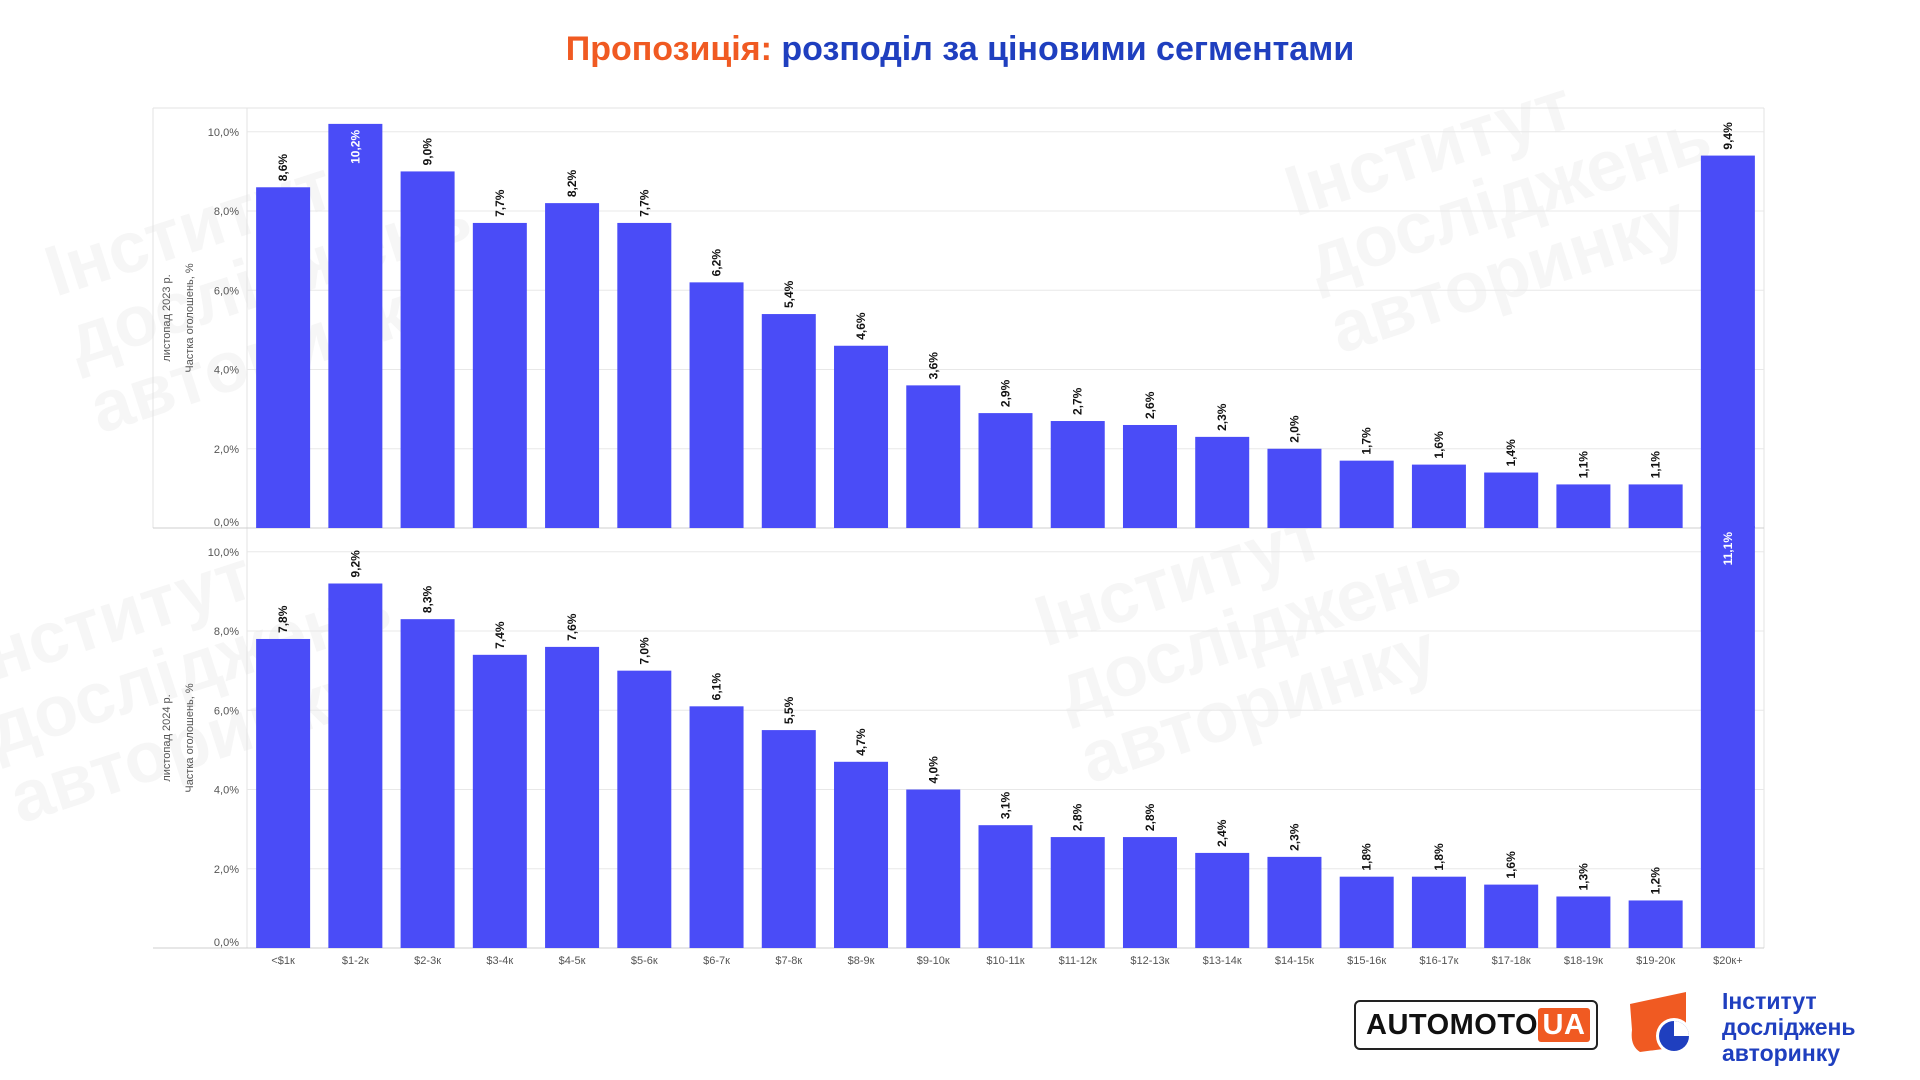  I want to click on bar-value-label: 7,4%, so click(500, 635).